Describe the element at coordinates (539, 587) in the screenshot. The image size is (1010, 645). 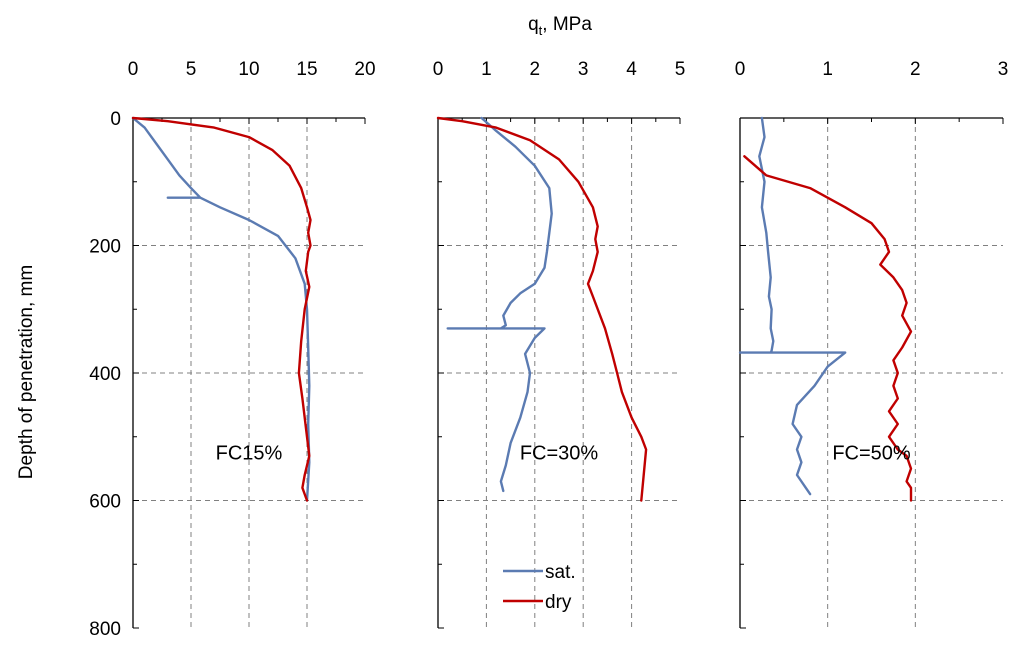
I see `legend: sat. dry` at that location.